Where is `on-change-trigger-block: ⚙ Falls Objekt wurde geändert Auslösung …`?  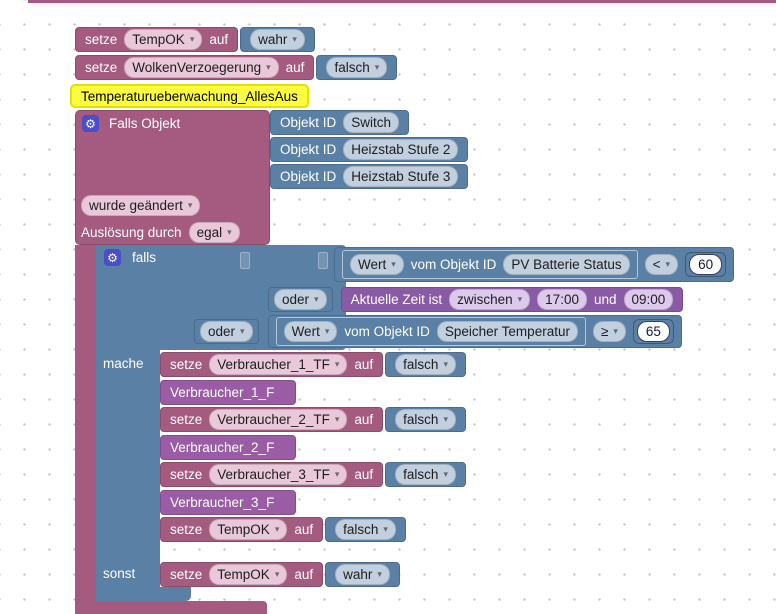 on-change-trigger-block: ⚙ Falls Objekt wurde geändert Auslösung … is located at coordinates (172, 177).